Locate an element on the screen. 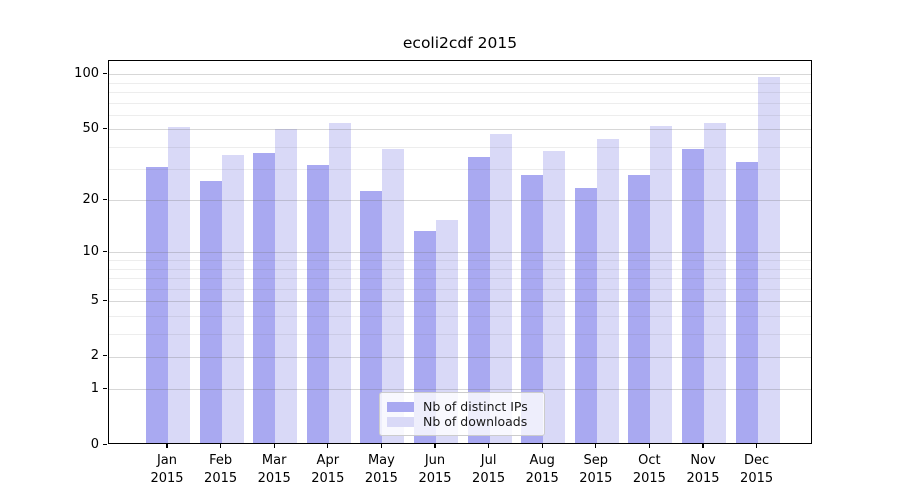  x-tick-aug is located at coordinates (542, 446).